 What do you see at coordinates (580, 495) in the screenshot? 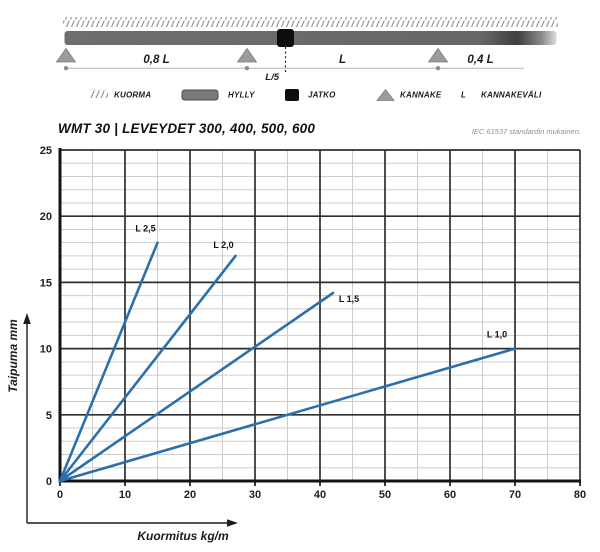
I see `x-tick-label: 80` at bounding box center [580, 495].